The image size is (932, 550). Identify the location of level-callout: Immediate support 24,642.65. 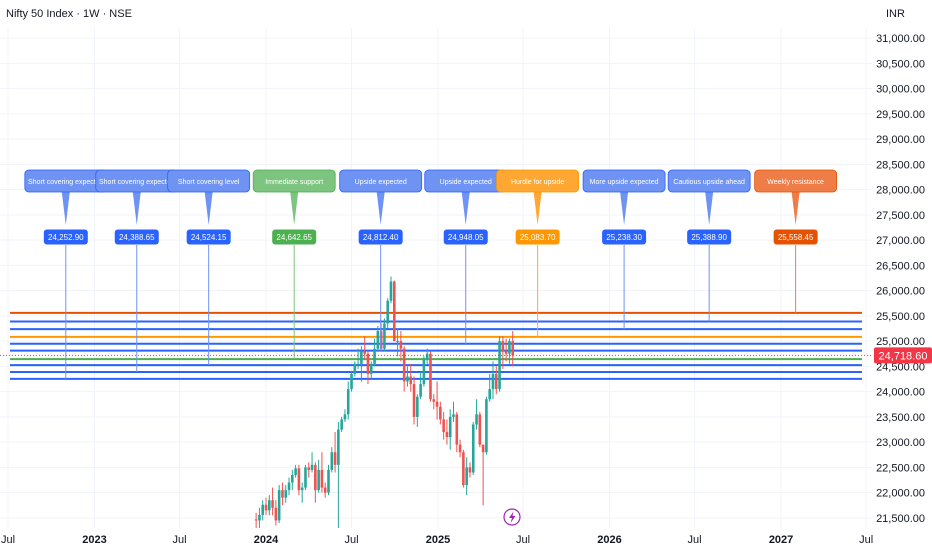
(294, 207).